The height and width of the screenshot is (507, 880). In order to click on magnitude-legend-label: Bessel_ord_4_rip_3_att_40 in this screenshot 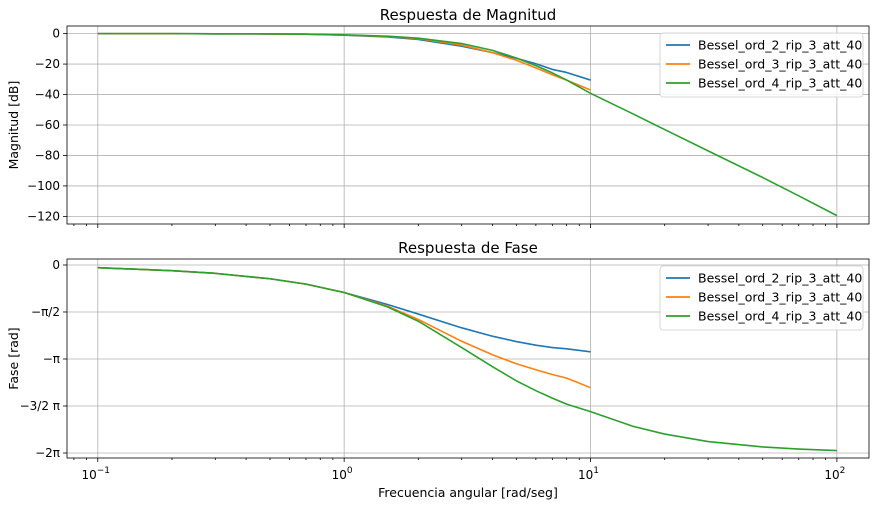, I will do `click(780, 83)`.